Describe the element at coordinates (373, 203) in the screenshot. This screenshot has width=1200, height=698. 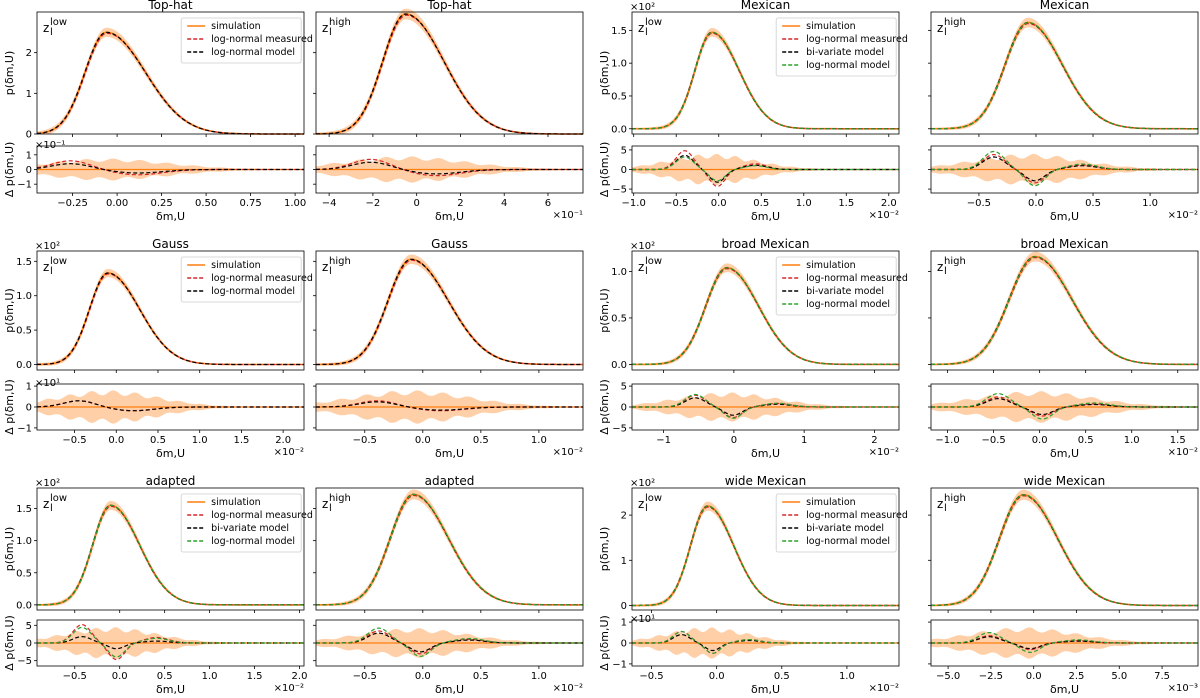
I see `x-tick-label: −2` at that location.